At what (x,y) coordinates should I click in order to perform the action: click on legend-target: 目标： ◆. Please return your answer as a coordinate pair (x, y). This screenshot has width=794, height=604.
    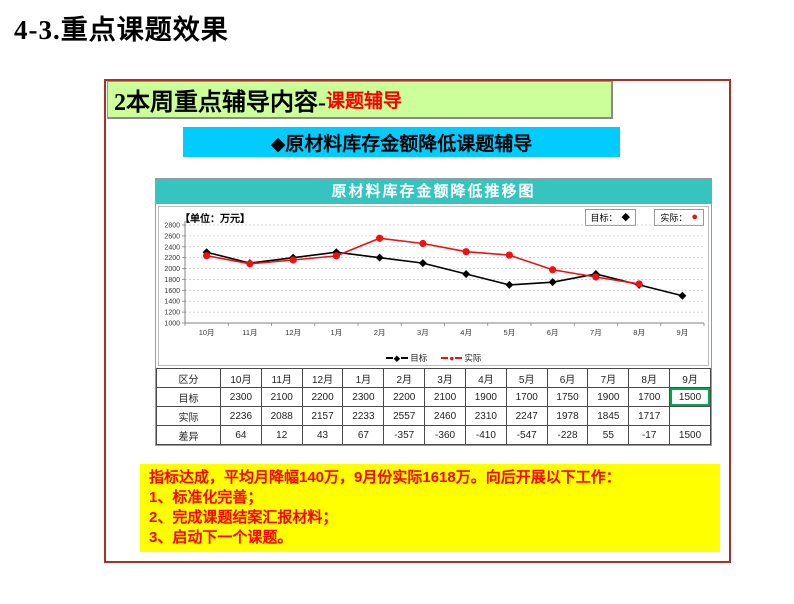
    Looking at the image, I should click on (610, 217).